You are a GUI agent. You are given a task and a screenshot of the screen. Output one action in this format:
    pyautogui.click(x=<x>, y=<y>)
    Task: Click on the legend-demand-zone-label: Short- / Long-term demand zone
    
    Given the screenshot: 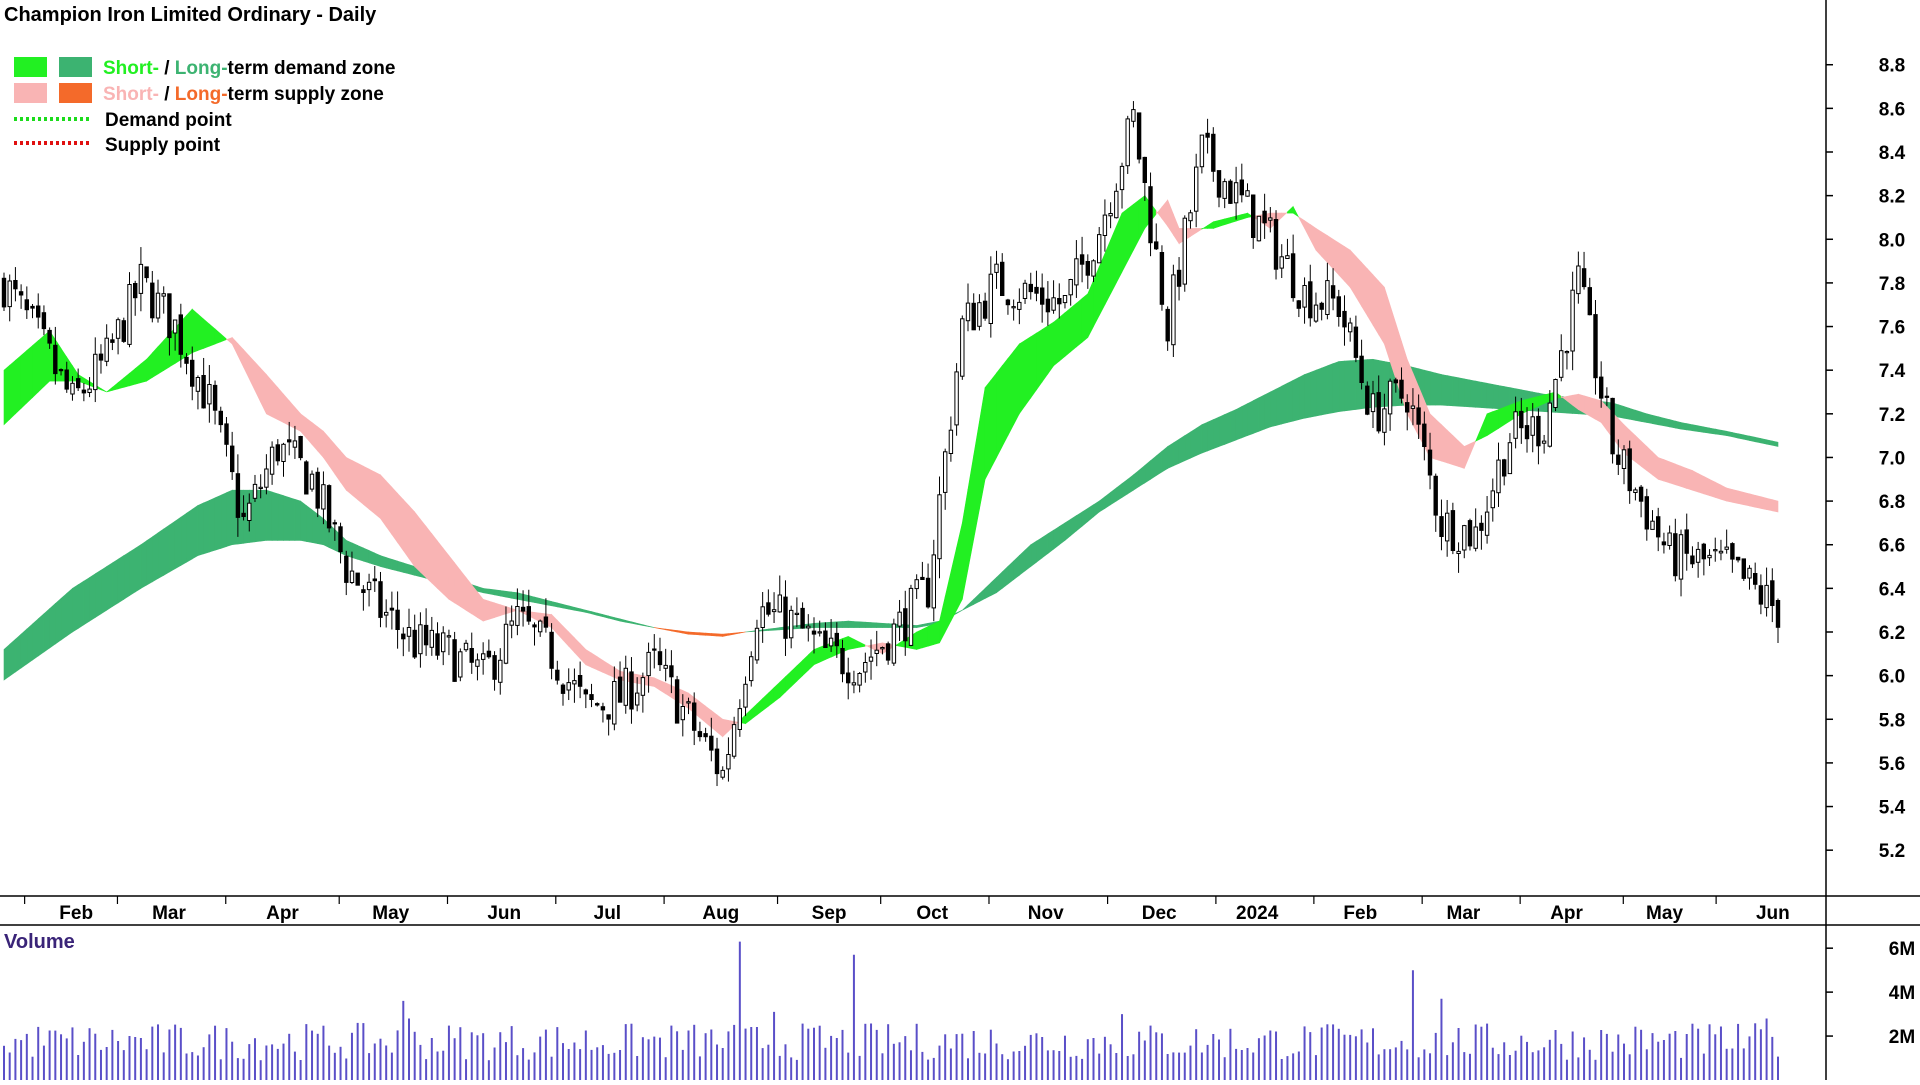 What is the action you would take?
    pyautogui.click(x=249, y=68)
    